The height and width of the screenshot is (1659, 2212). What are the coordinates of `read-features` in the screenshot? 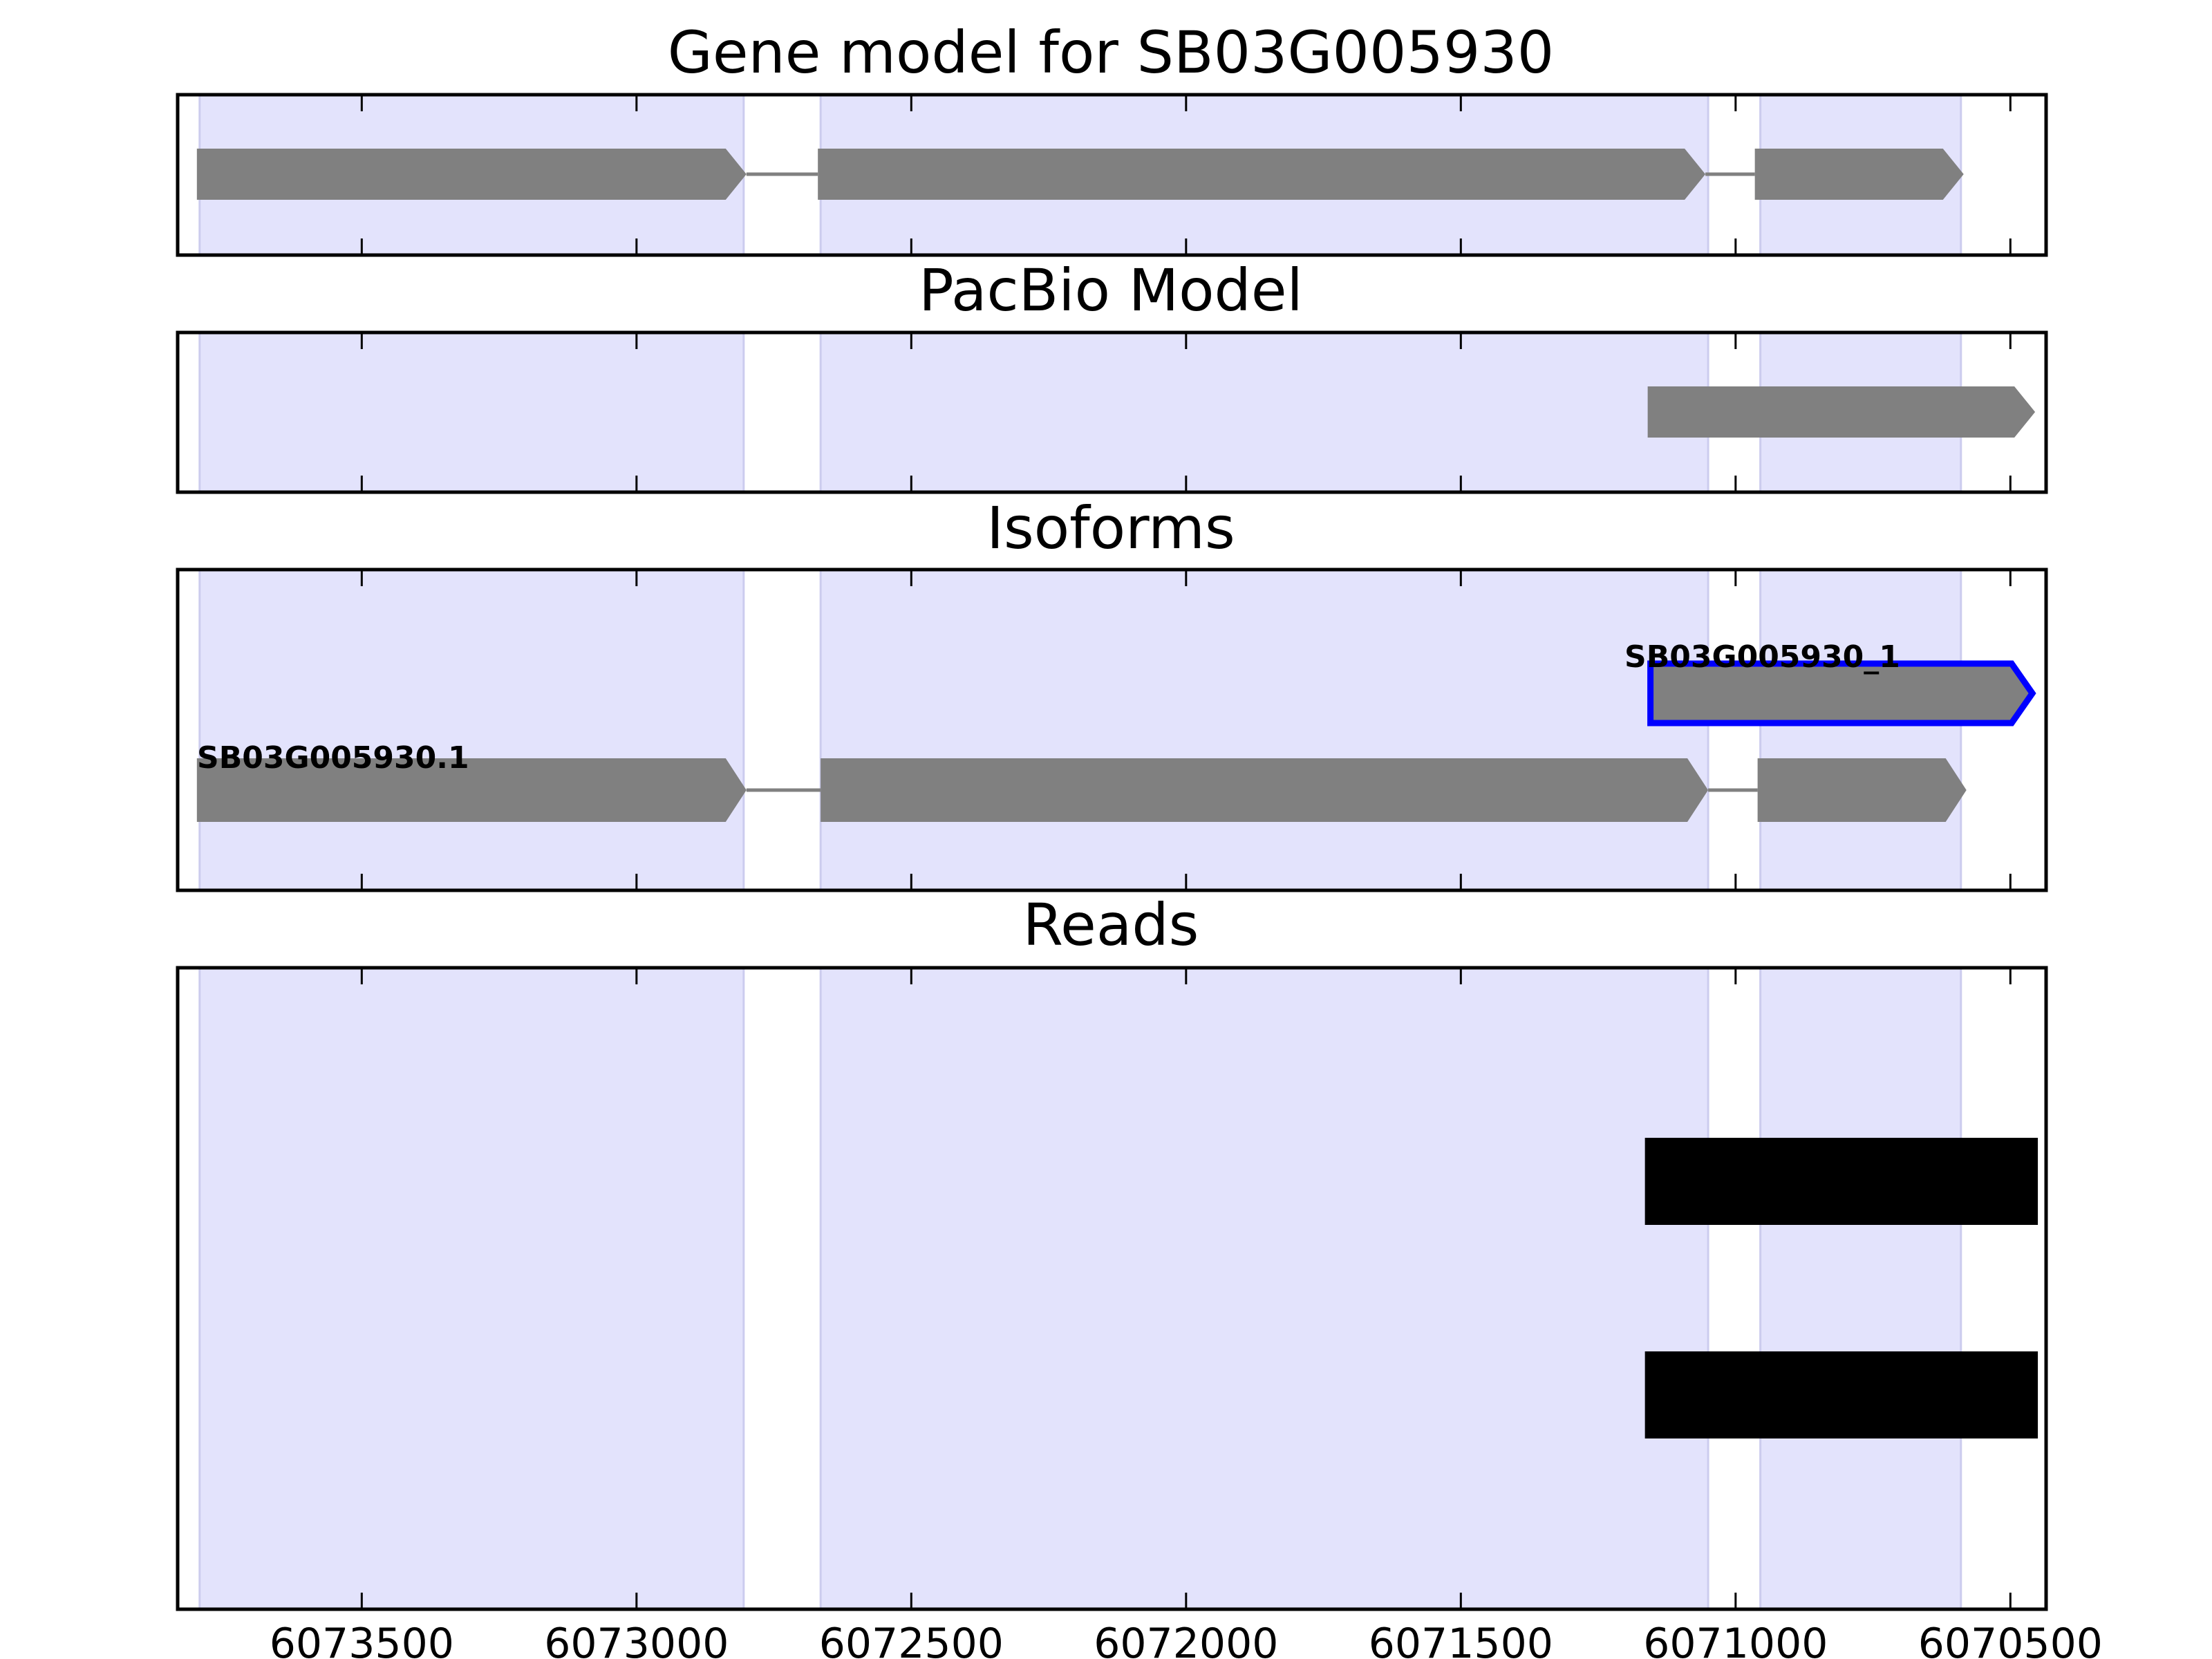 It's located at (1841, 1288).